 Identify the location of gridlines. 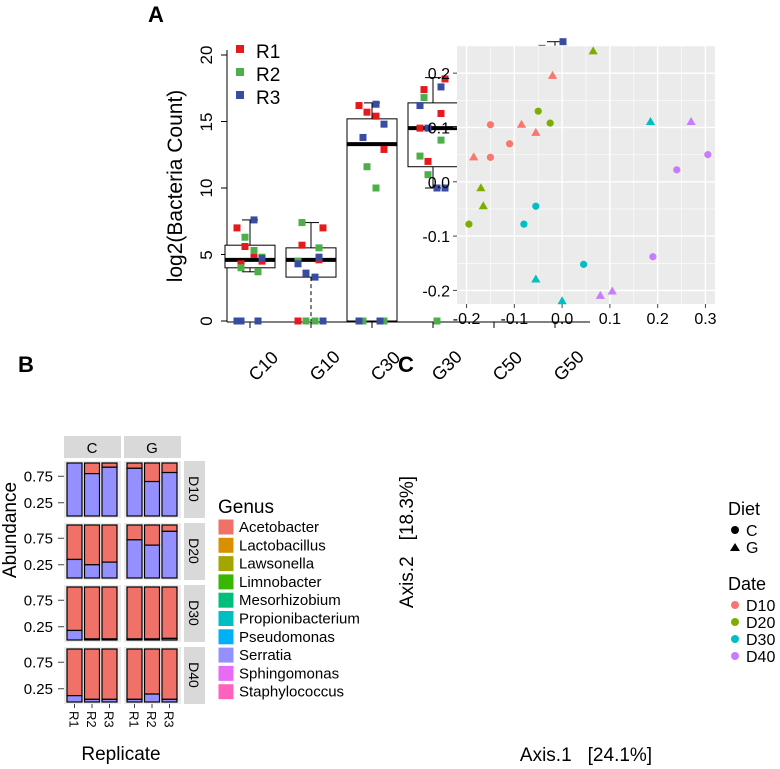
(586, 174).